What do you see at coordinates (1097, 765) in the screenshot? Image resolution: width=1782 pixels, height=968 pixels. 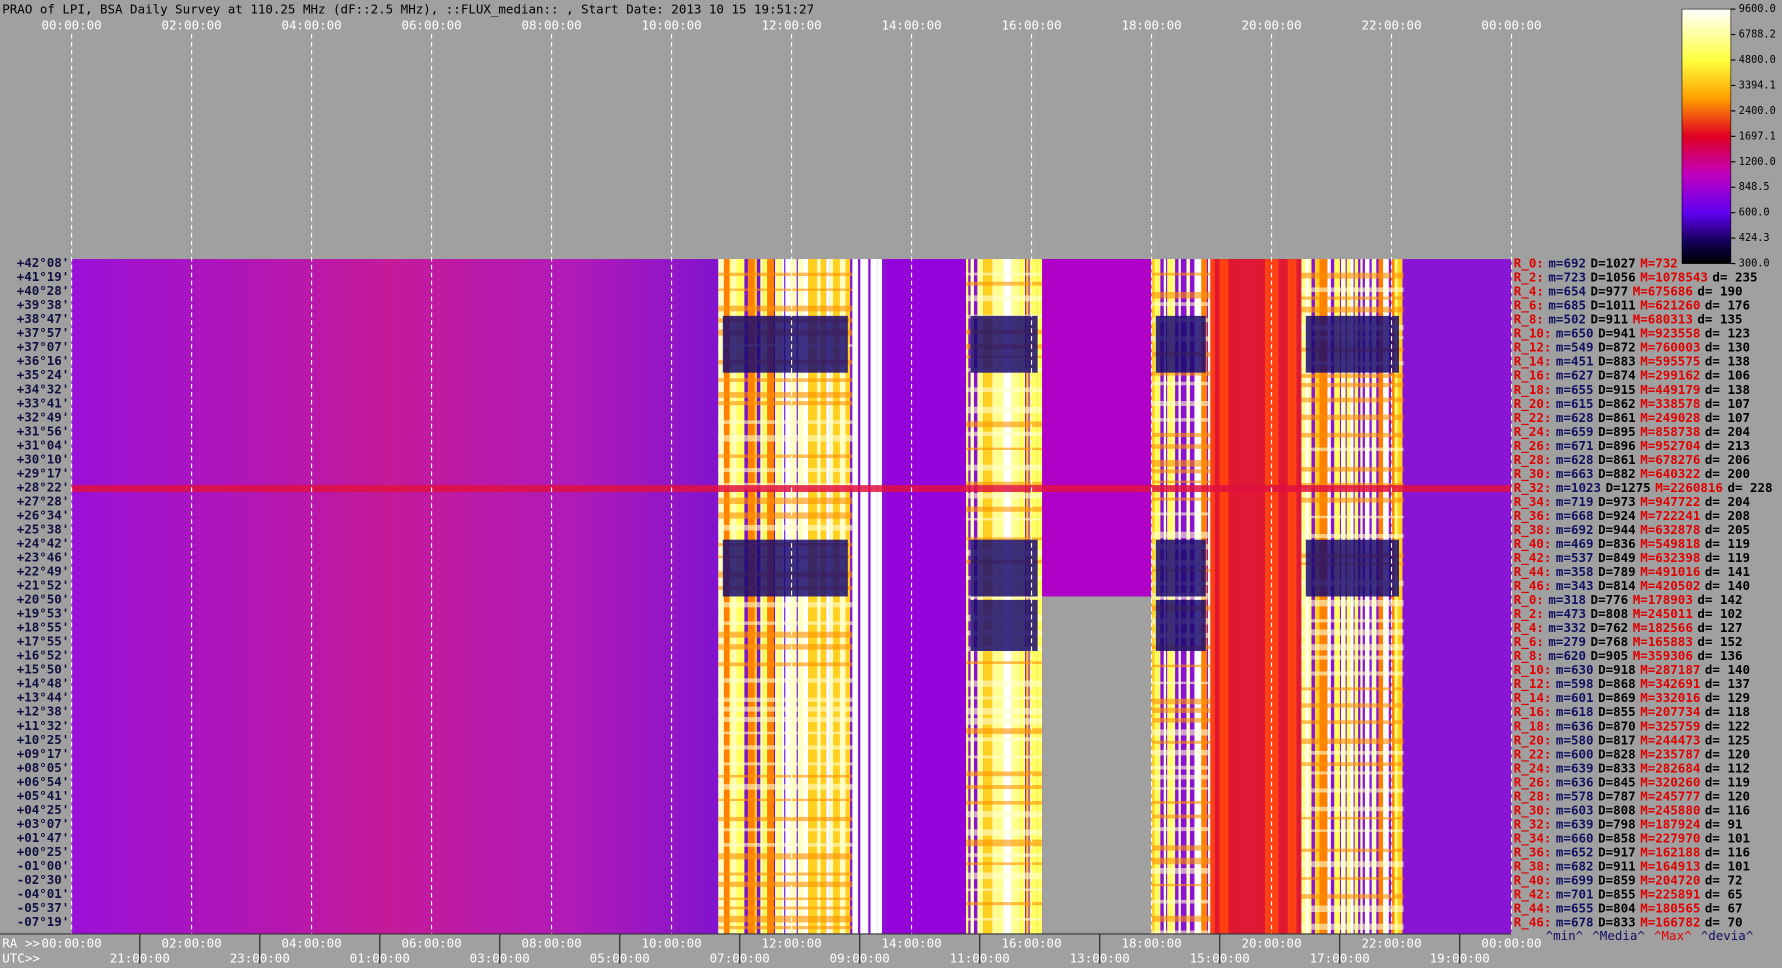 I see `gap` at bounding box center [1097, 765].